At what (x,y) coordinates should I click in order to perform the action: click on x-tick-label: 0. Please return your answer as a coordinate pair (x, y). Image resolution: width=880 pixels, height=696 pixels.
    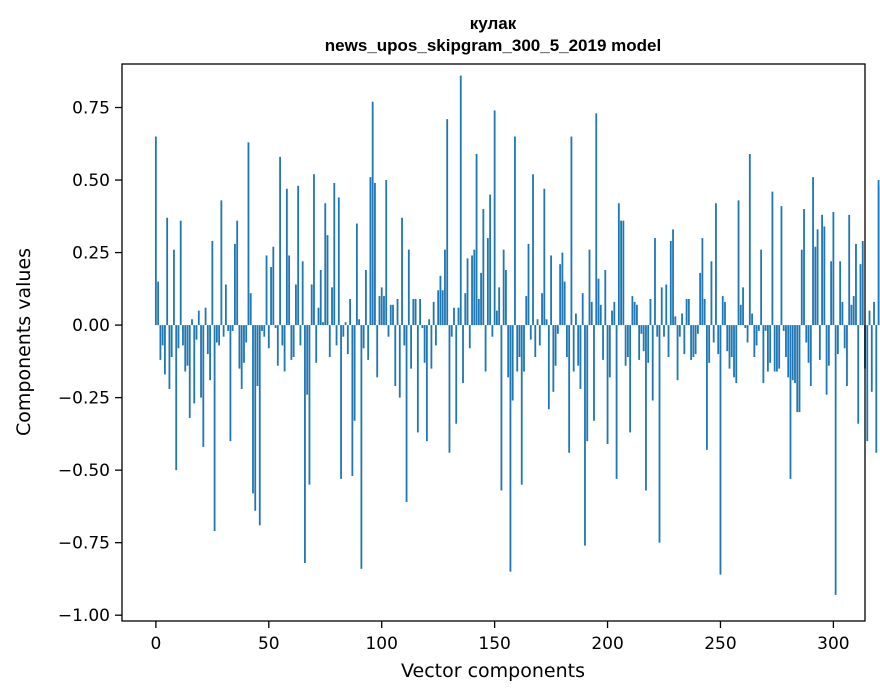
    Looking at the image, I should click on (155, 644).